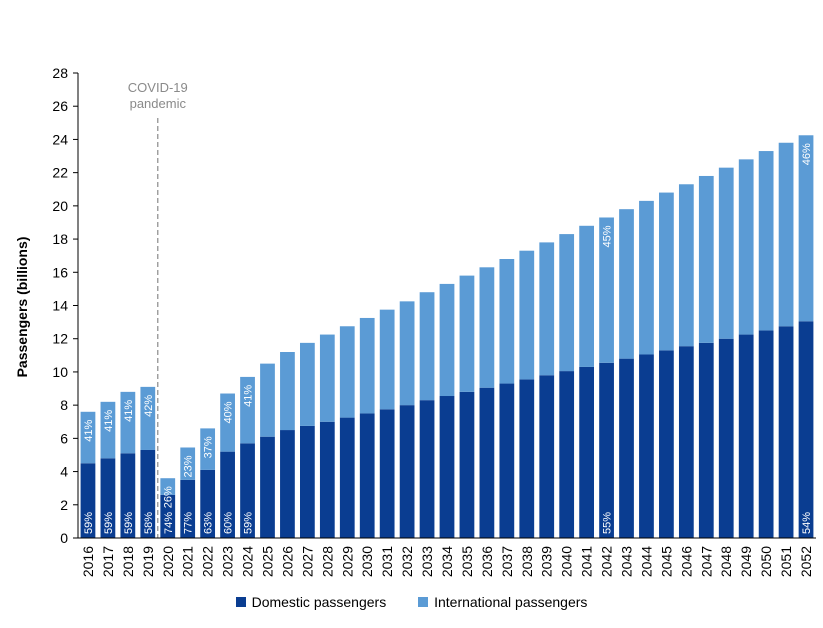 This screenshot has height=628, width=823. What do you see at coordinates (64, 538) in the screenshot?
I see `y-tick-label: 0` at bounding box center [64, 538].